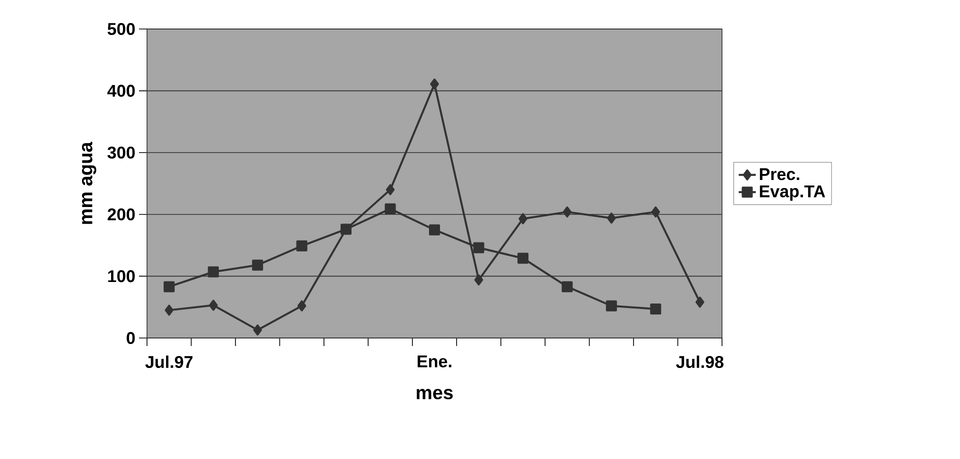 The width and height of the screenshot is (960, 459). Describe the element at coordinates (793, 193) in the screenshot. I see `legend-label: Evap.TA` at that location.